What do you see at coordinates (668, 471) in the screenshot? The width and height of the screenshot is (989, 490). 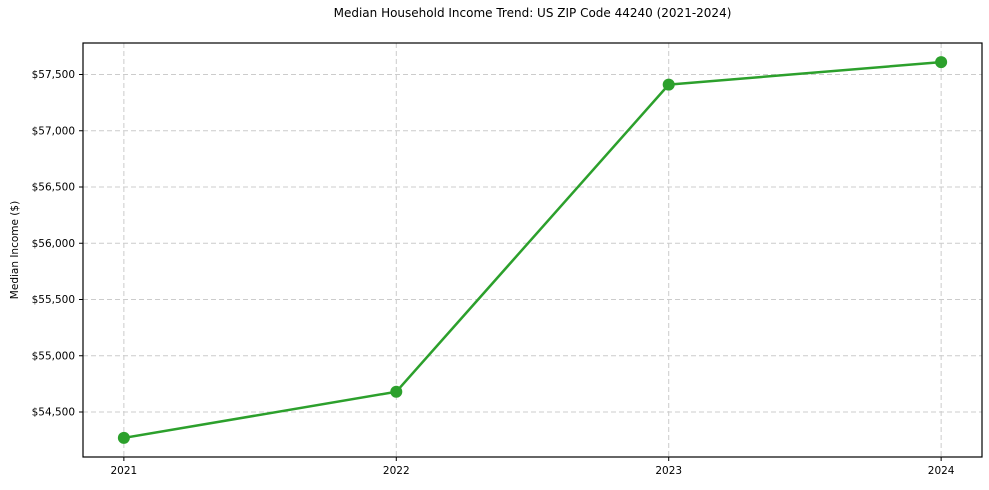 I see `x-tick-label: 2023` at bounding box center [668, 471].